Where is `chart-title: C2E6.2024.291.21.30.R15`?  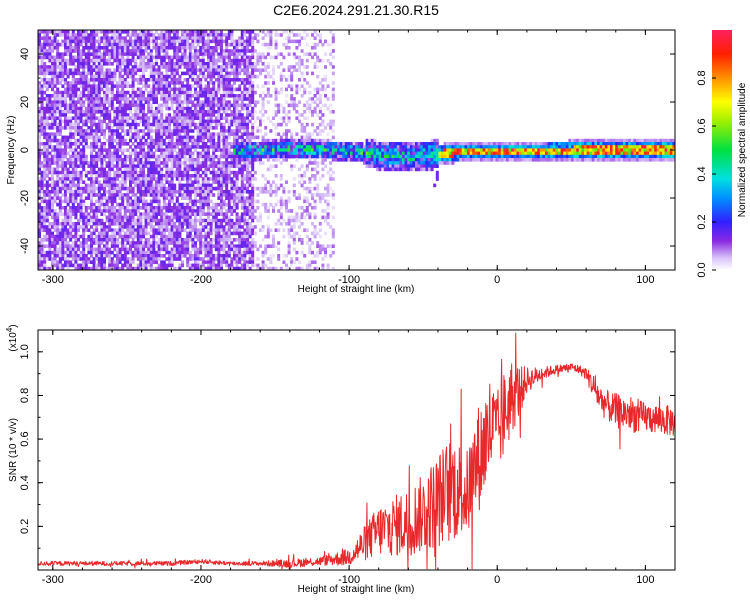 chart-title: C2E6.2024.291.21.30.R15 is located at coordinates (356, 10).